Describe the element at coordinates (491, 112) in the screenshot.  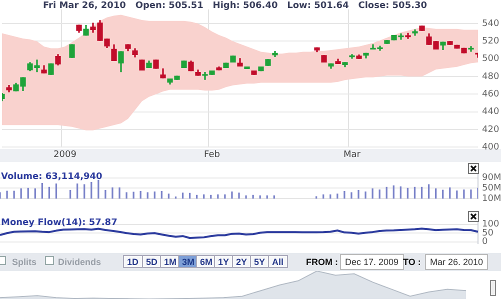
I see `y-tick-label: 440` at that location.